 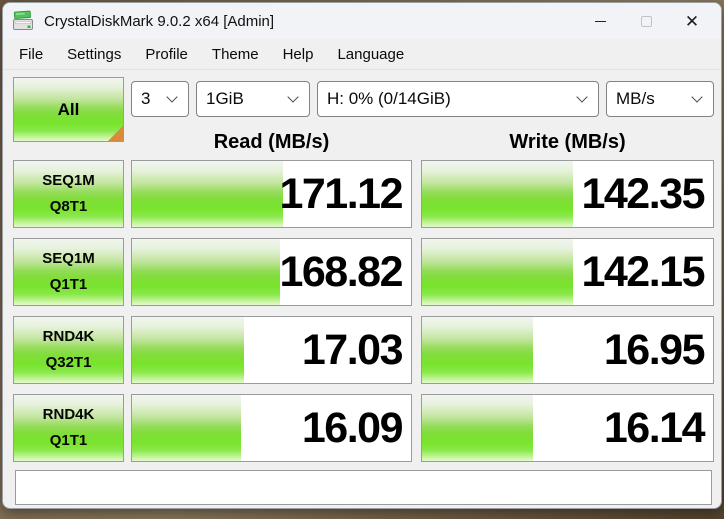 What do you see at coordinates (68, 194) in the screenshot?
I see `test-button-seq1m-q8t1: SEQ1M Q8T1` at bounding box center [68, 194].